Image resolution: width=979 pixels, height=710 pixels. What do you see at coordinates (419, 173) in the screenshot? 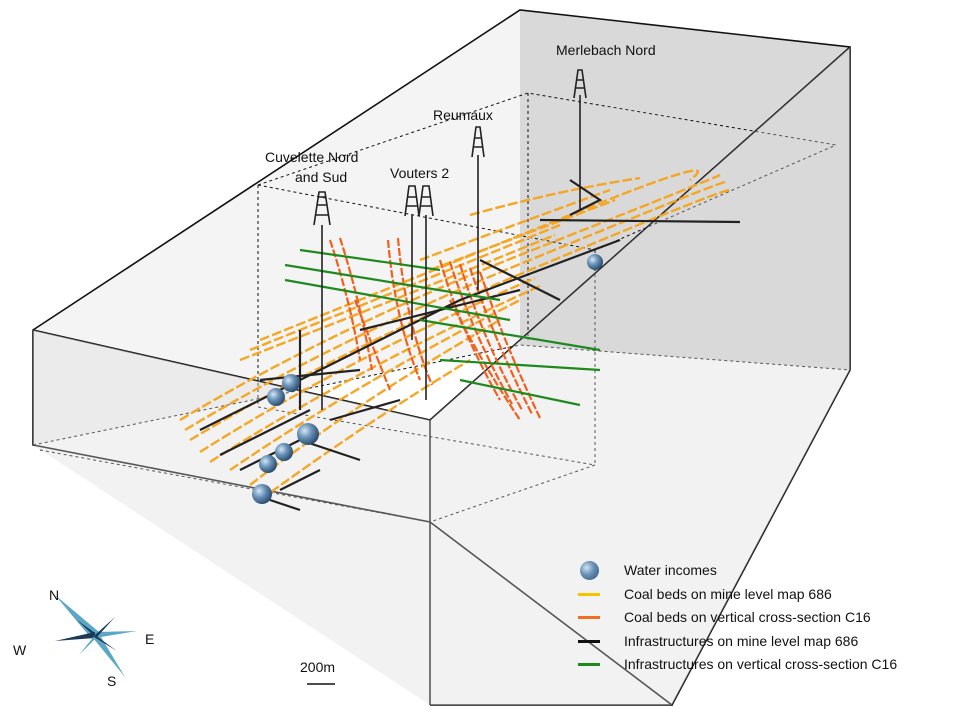
I see `label-vouters-2: Vouters 2` at bounding box center [419, 173].